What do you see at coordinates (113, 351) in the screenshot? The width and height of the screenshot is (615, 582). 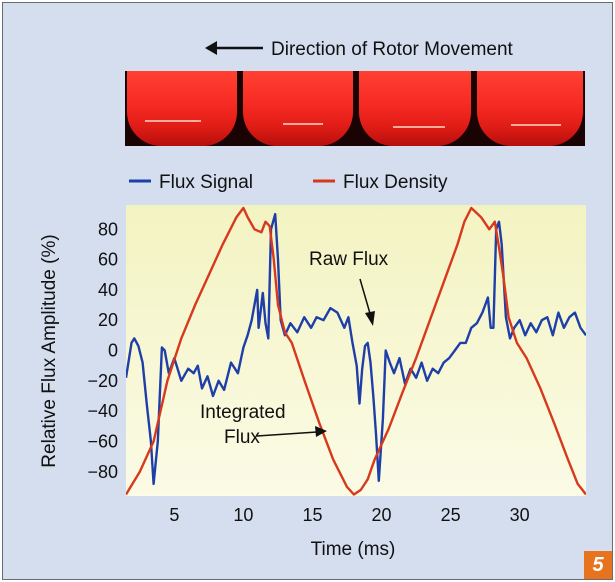 I see `y-tick-label: 0` at bounding box center [113, 351].